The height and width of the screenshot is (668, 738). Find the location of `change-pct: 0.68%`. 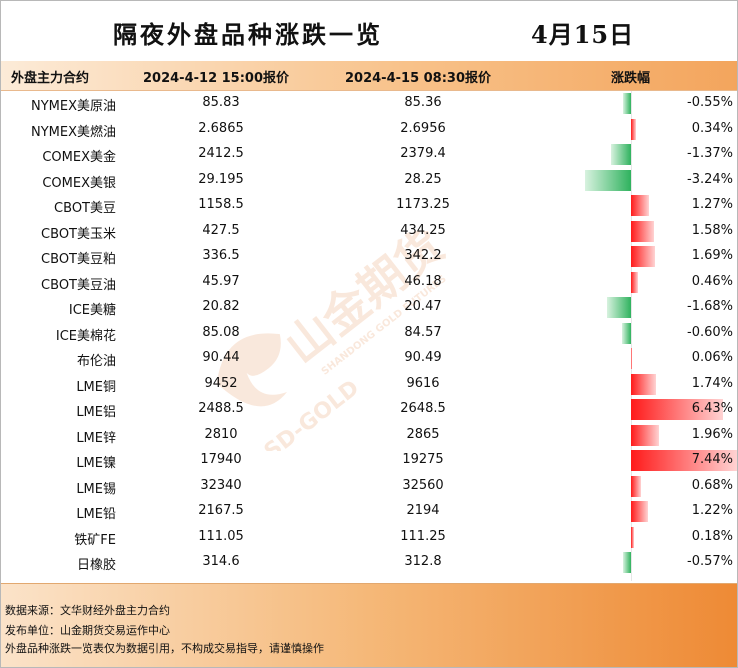

change-pct: 0.68% is located at coordinates (712, 485).